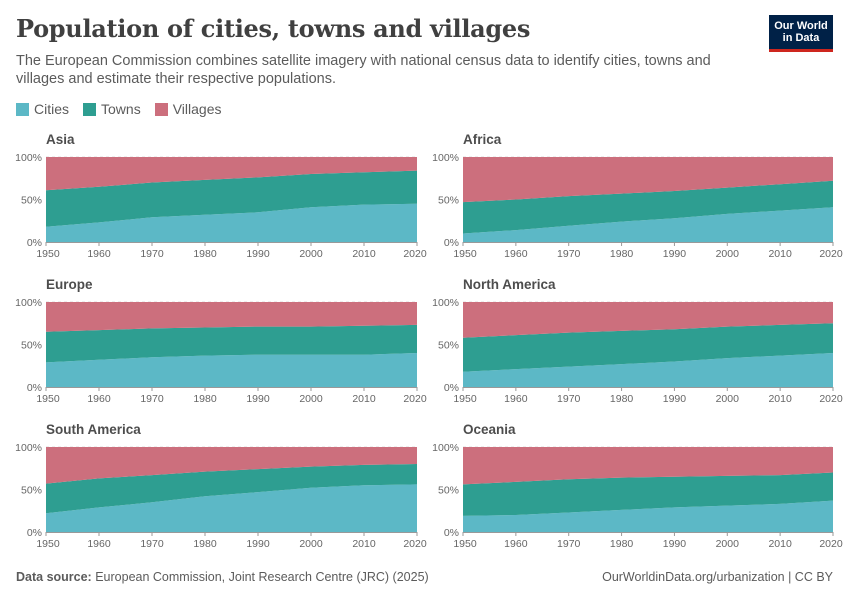 This screenshot has height=600, width=850. I want to click on area-cities-africa, so click(648, 224).